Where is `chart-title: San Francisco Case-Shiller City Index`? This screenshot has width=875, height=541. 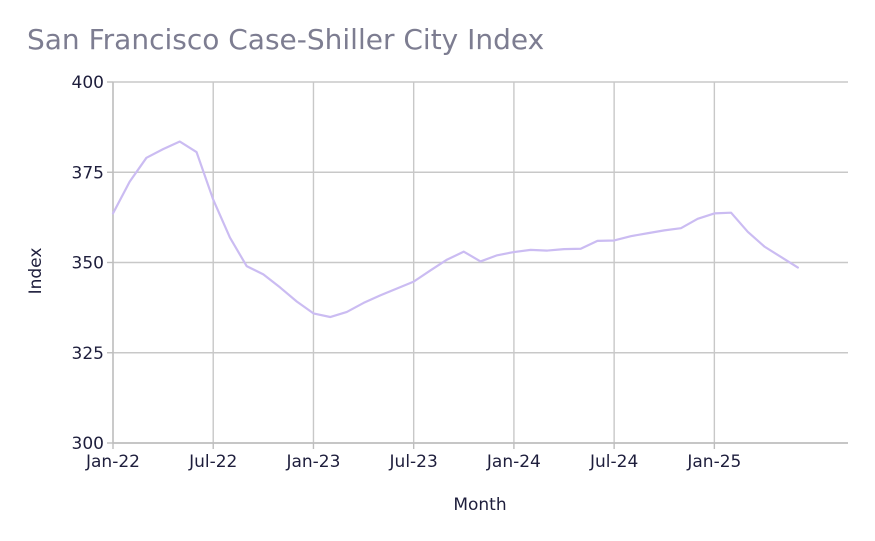 chart-title: San Francisco Case-Shiller City Index is located at coordinates (285, 39).